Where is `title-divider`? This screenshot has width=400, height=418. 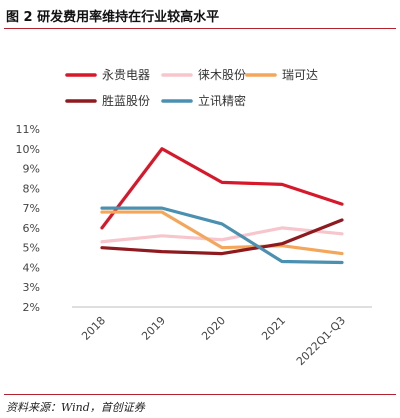
title-divider is located at coordinates (200, 28).